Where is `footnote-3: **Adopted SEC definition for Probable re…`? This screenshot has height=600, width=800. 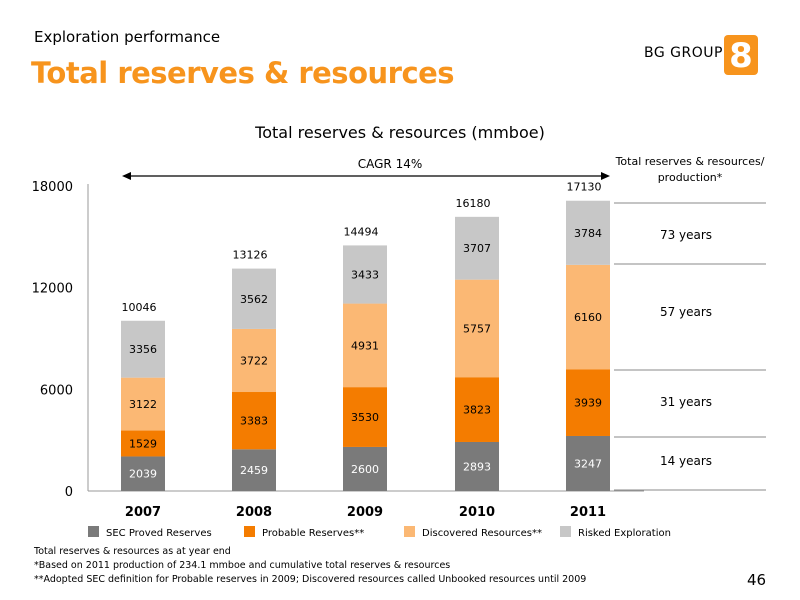 footnote-3: **Adopted SEC definition for Probable re… is located at coordinates (310, 579).